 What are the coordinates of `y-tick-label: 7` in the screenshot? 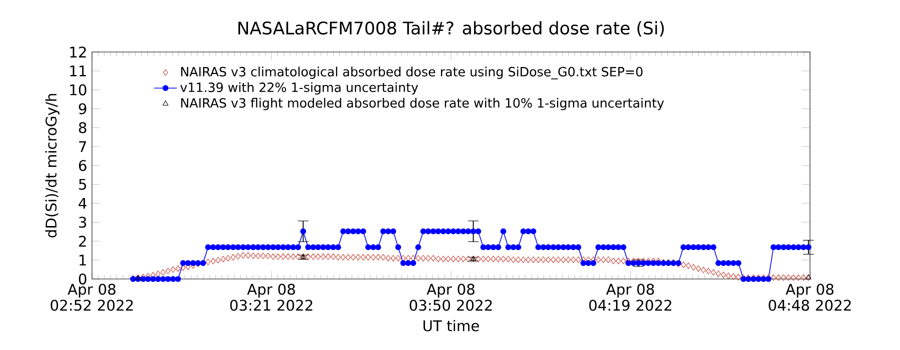 It's located at (82, 146).